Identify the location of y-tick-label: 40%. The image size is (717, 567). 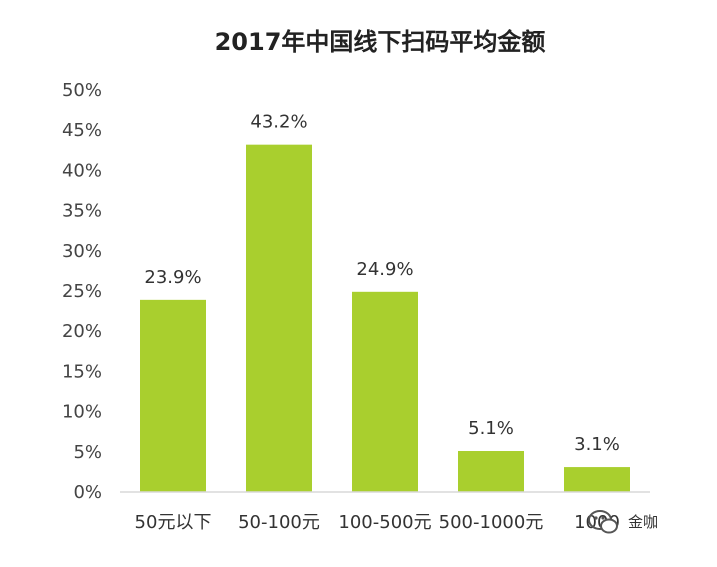
(82, 170).